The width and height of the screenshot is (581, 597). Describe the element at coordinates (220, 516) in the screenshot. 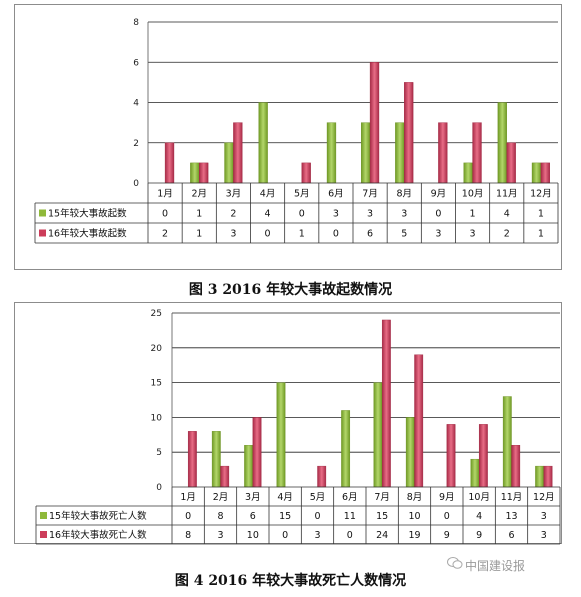

I see `chart2-value-s1-m2: 8` at that location.